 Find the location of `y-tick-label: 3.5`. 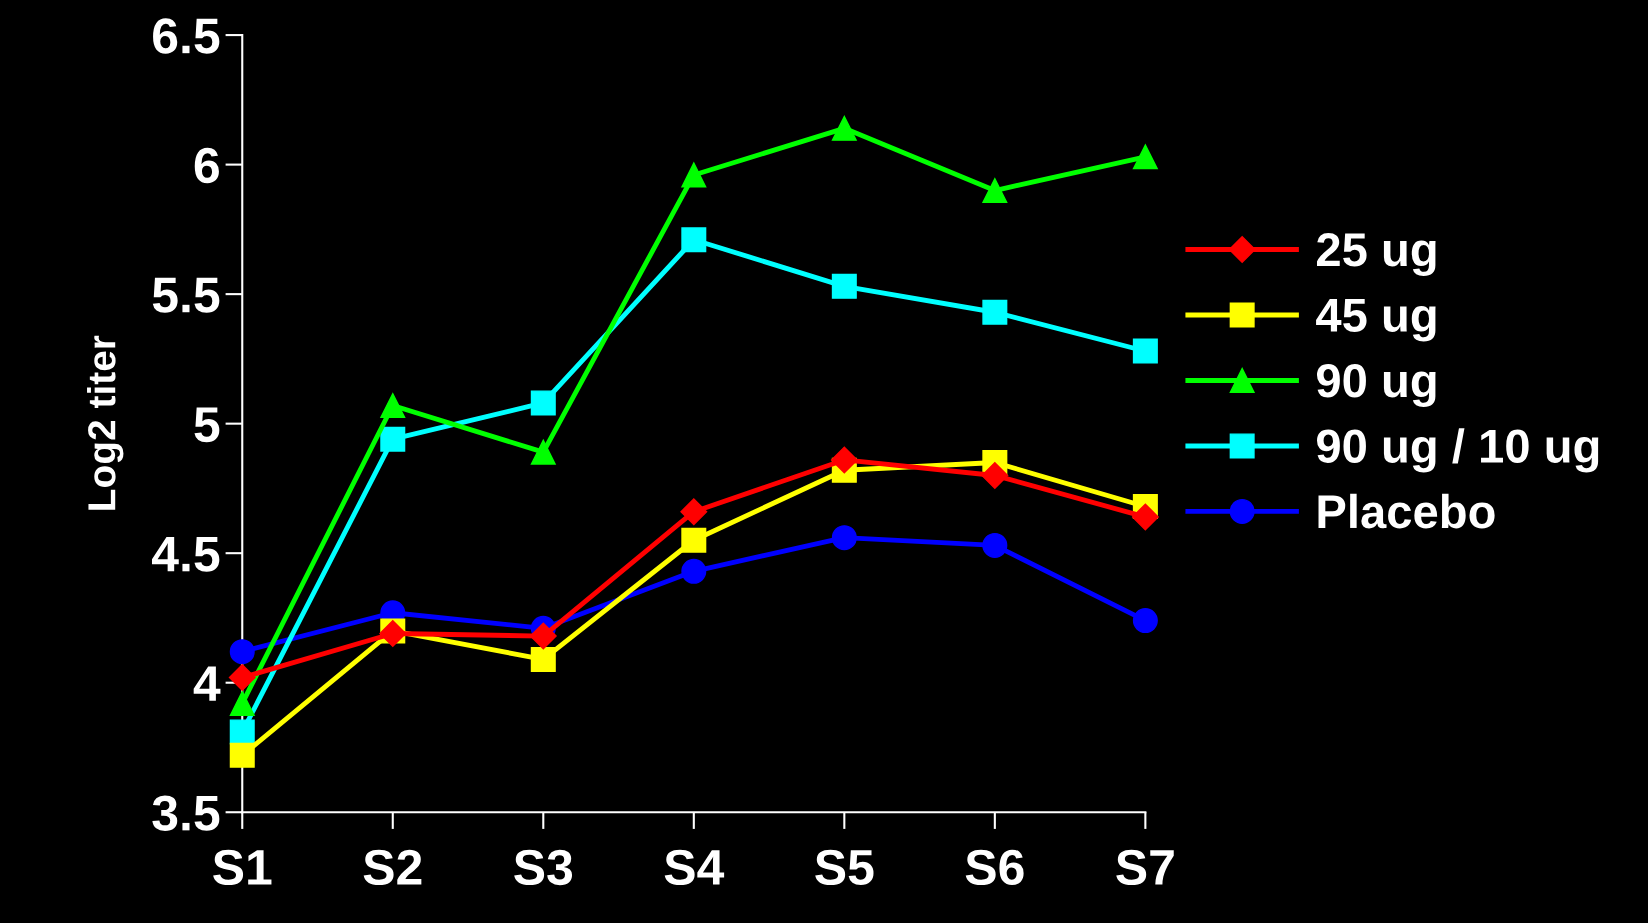

y-tick-label: 3.5 is located at coordinates (186, 813).